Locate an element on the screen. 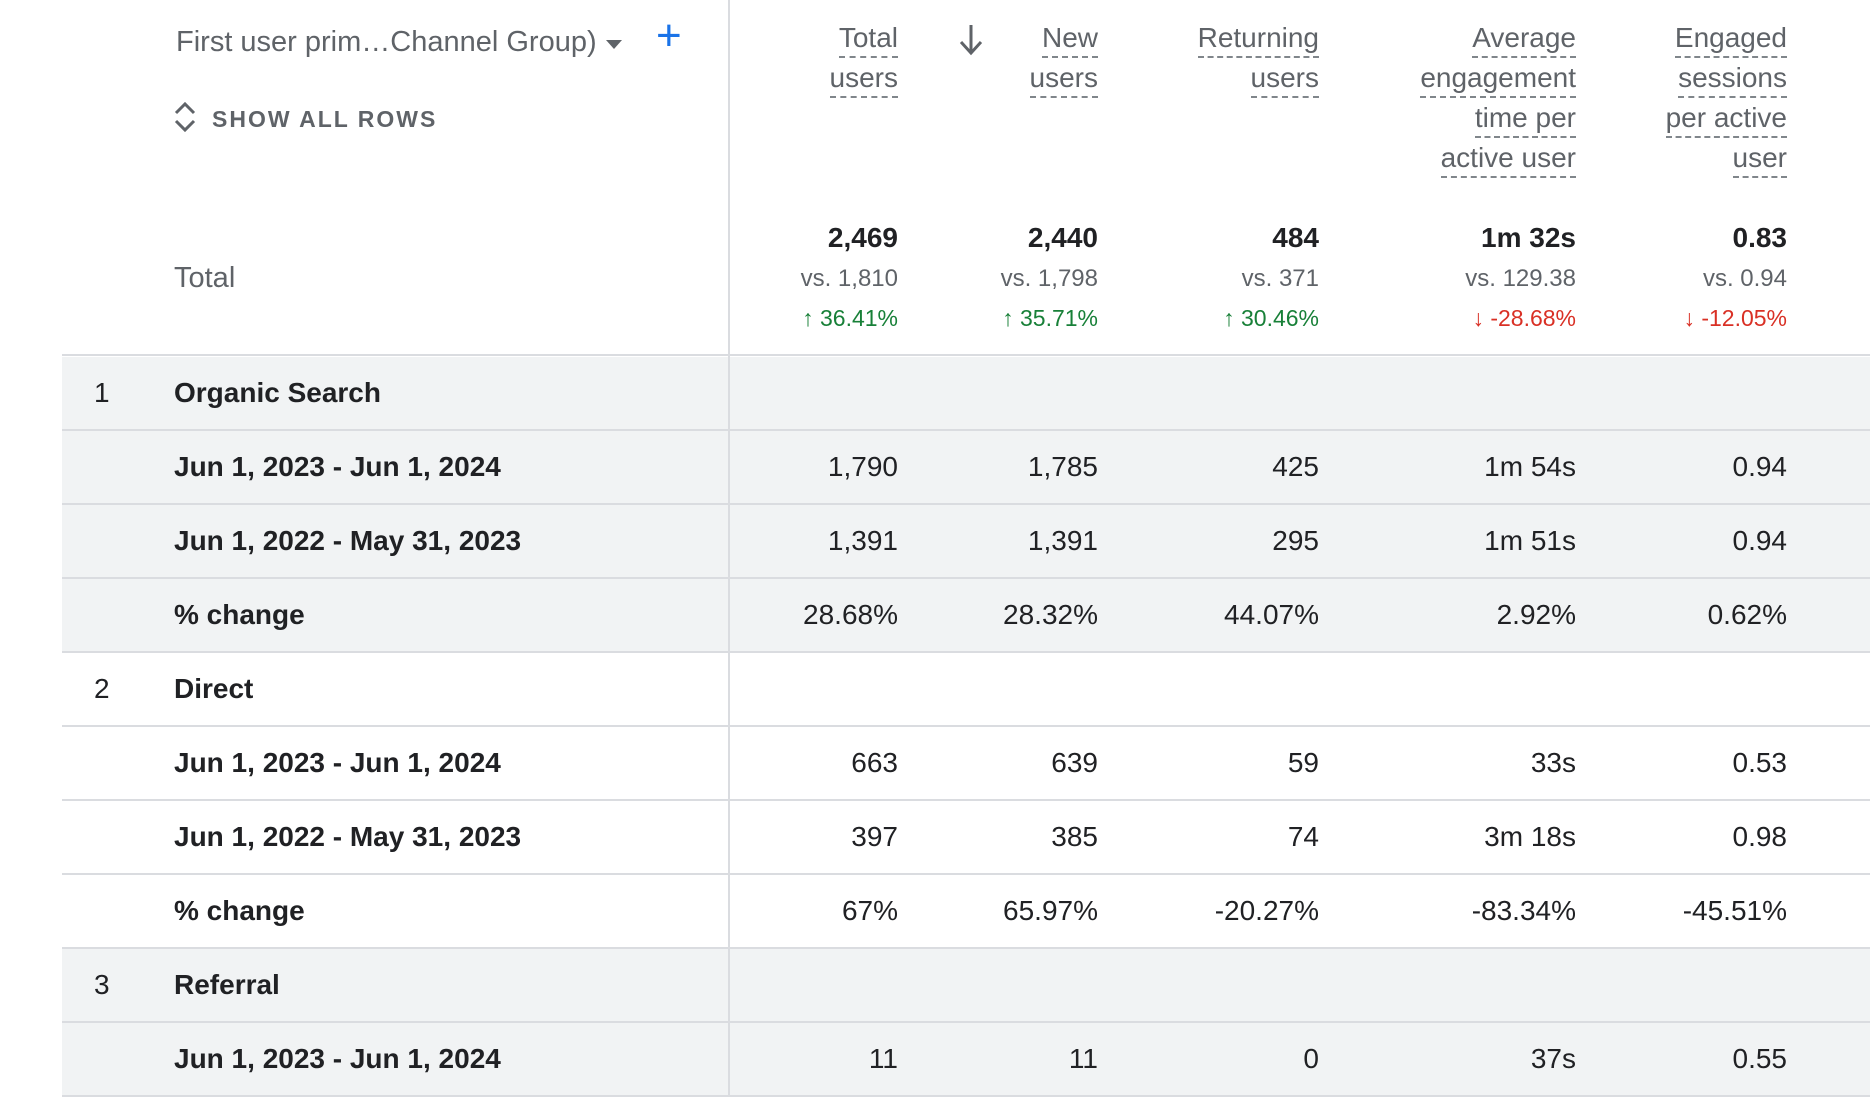 The image size is (1870, 1097). table-cell: 1,785 is located at coordinates (1062, 466).